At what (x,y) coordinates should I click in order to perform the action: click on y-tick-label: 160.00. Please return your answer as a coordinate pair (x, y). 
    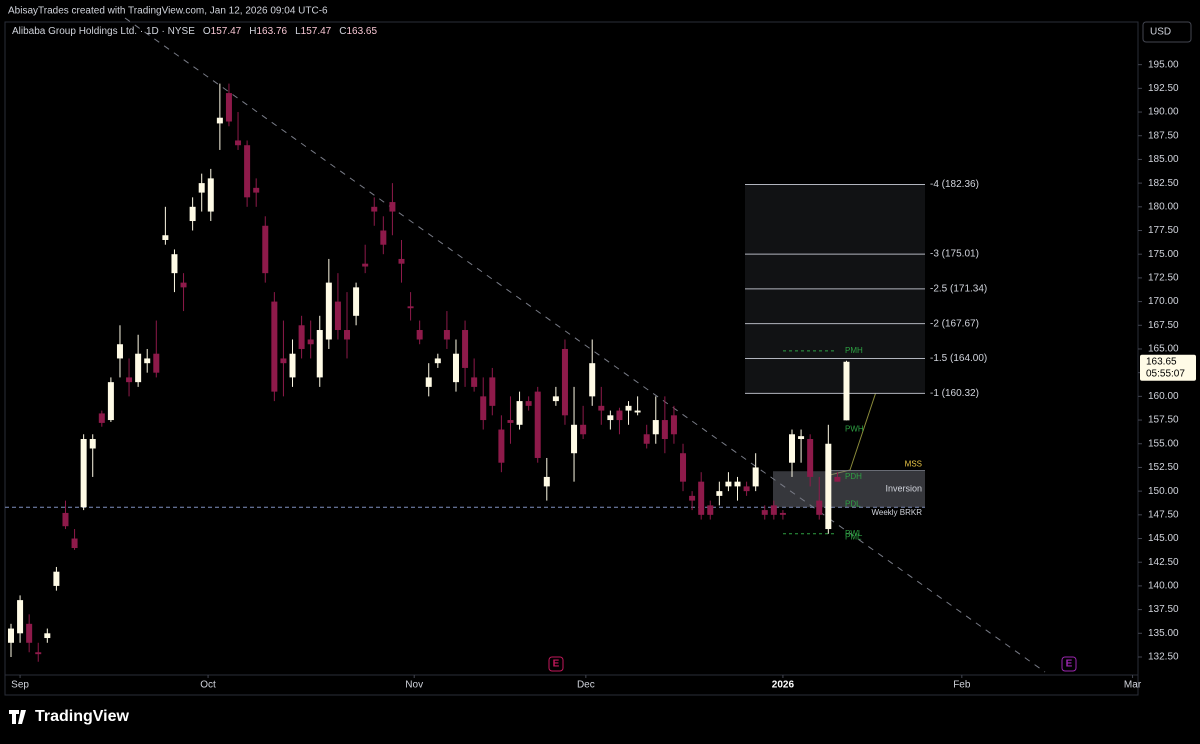
    Looking at the image, I should click on (1163, 396).